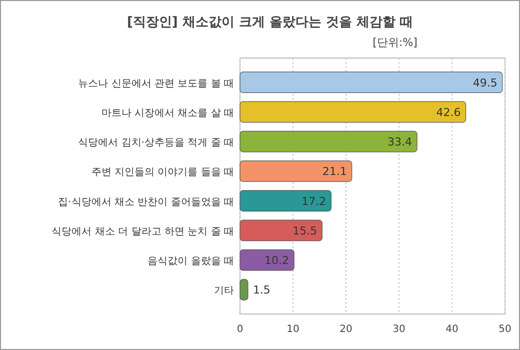 The image size is (520, 350). What do you see at coordinates (146, 202) in the screenshot?
I see `y-tick-label: 집·식당에서 채소 반찬이 줄어들었을 때` at bounding box center [146, 202].